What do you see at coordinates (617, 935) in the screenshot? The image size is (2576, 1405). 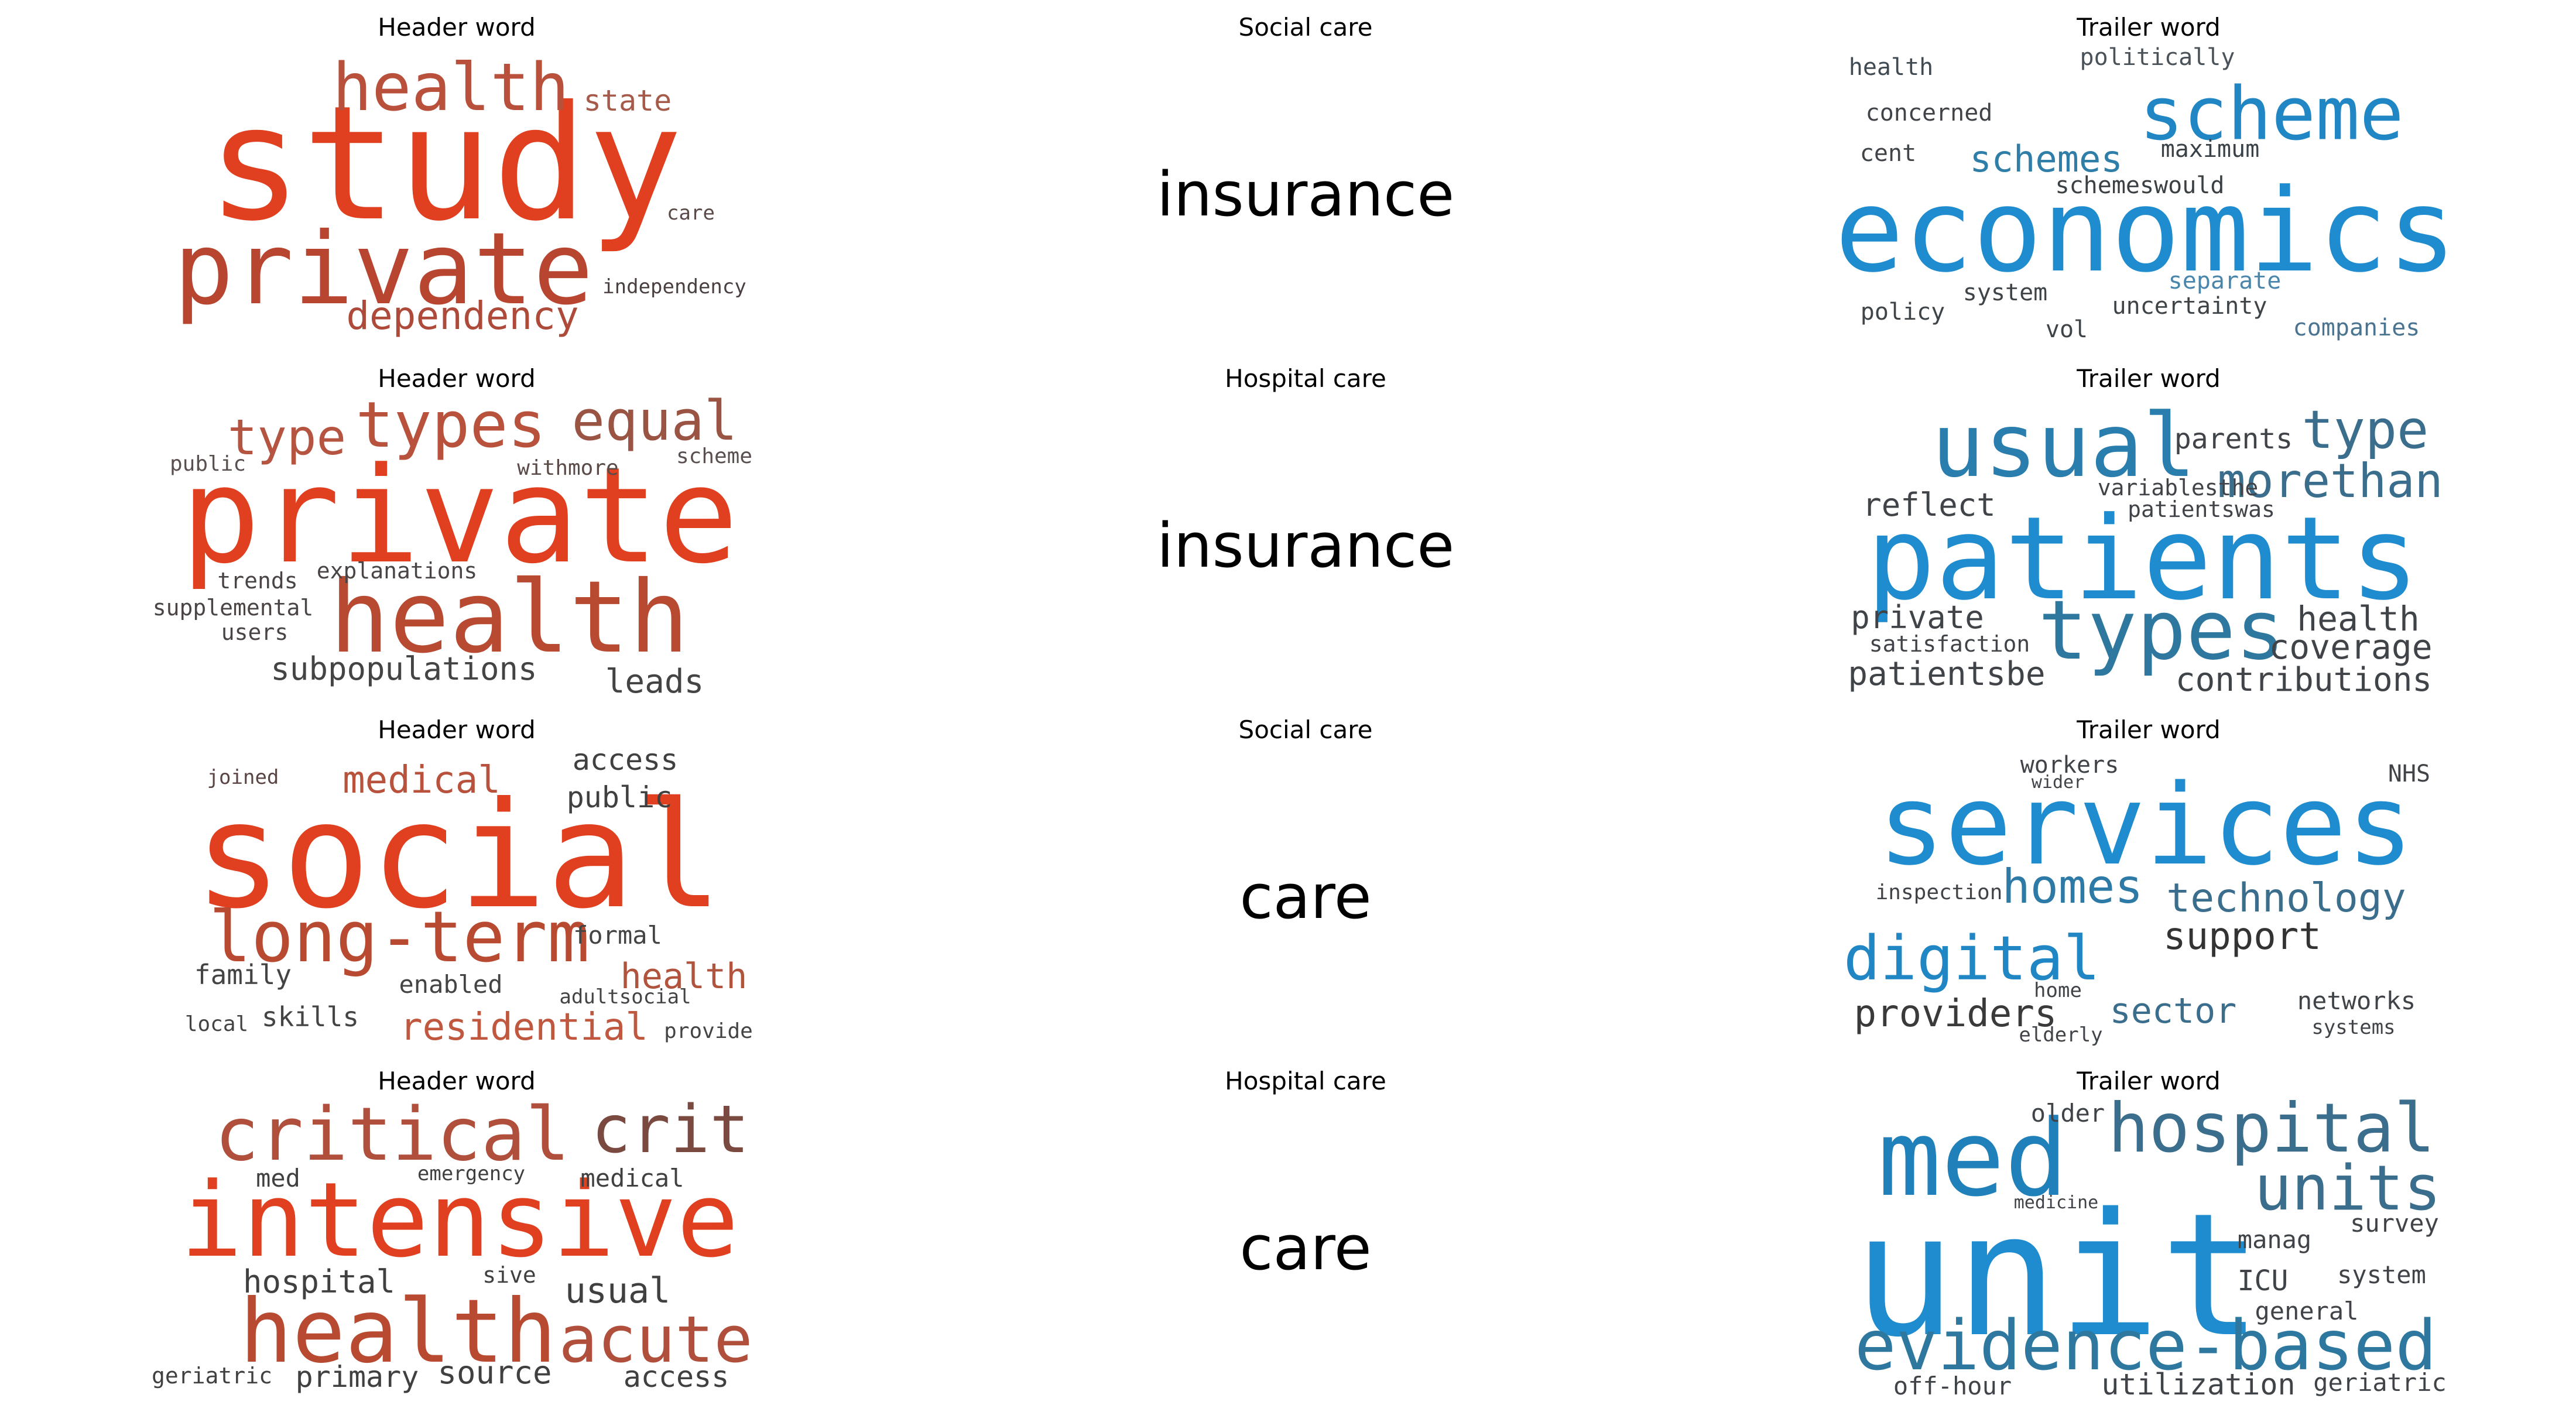 I see `cloud-word: formal` at bounding box center [617, 935].